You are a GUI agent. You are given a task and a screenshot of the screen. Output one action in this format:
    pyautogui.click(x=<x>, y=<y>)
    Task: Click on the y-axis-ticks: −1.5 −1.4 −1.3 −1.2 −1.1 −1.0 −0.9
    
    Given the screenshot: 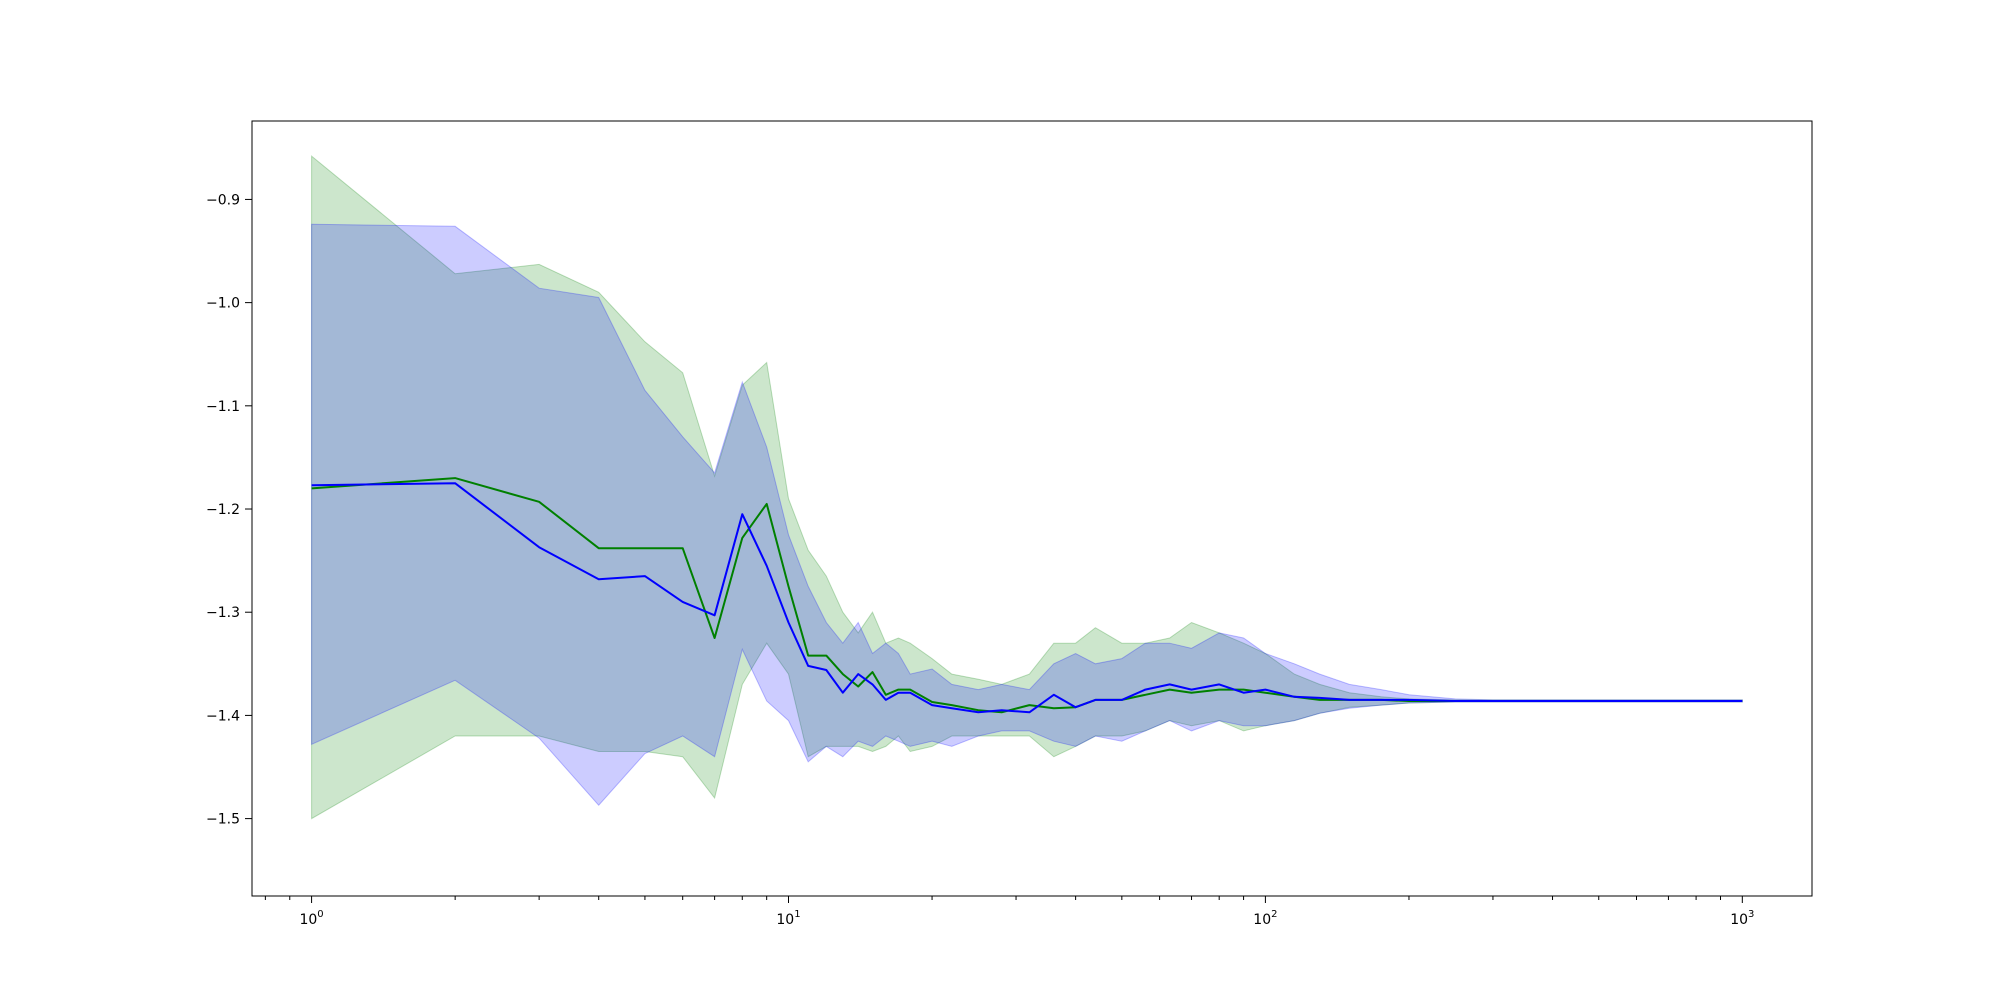 What is the action you would take?
    pyautogui.click(x=229, y=510)
    